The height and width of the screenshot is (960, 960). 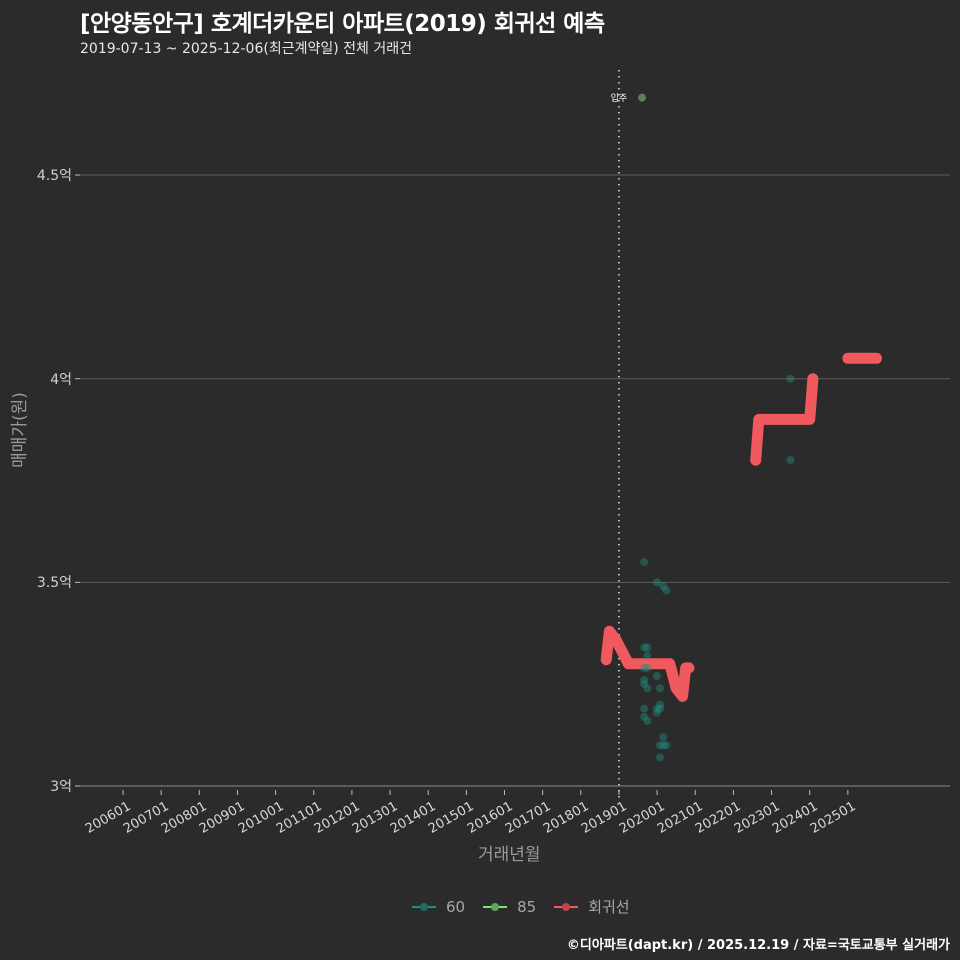 I want to click on legend-label-85: 85, so click(x=527, y=906).